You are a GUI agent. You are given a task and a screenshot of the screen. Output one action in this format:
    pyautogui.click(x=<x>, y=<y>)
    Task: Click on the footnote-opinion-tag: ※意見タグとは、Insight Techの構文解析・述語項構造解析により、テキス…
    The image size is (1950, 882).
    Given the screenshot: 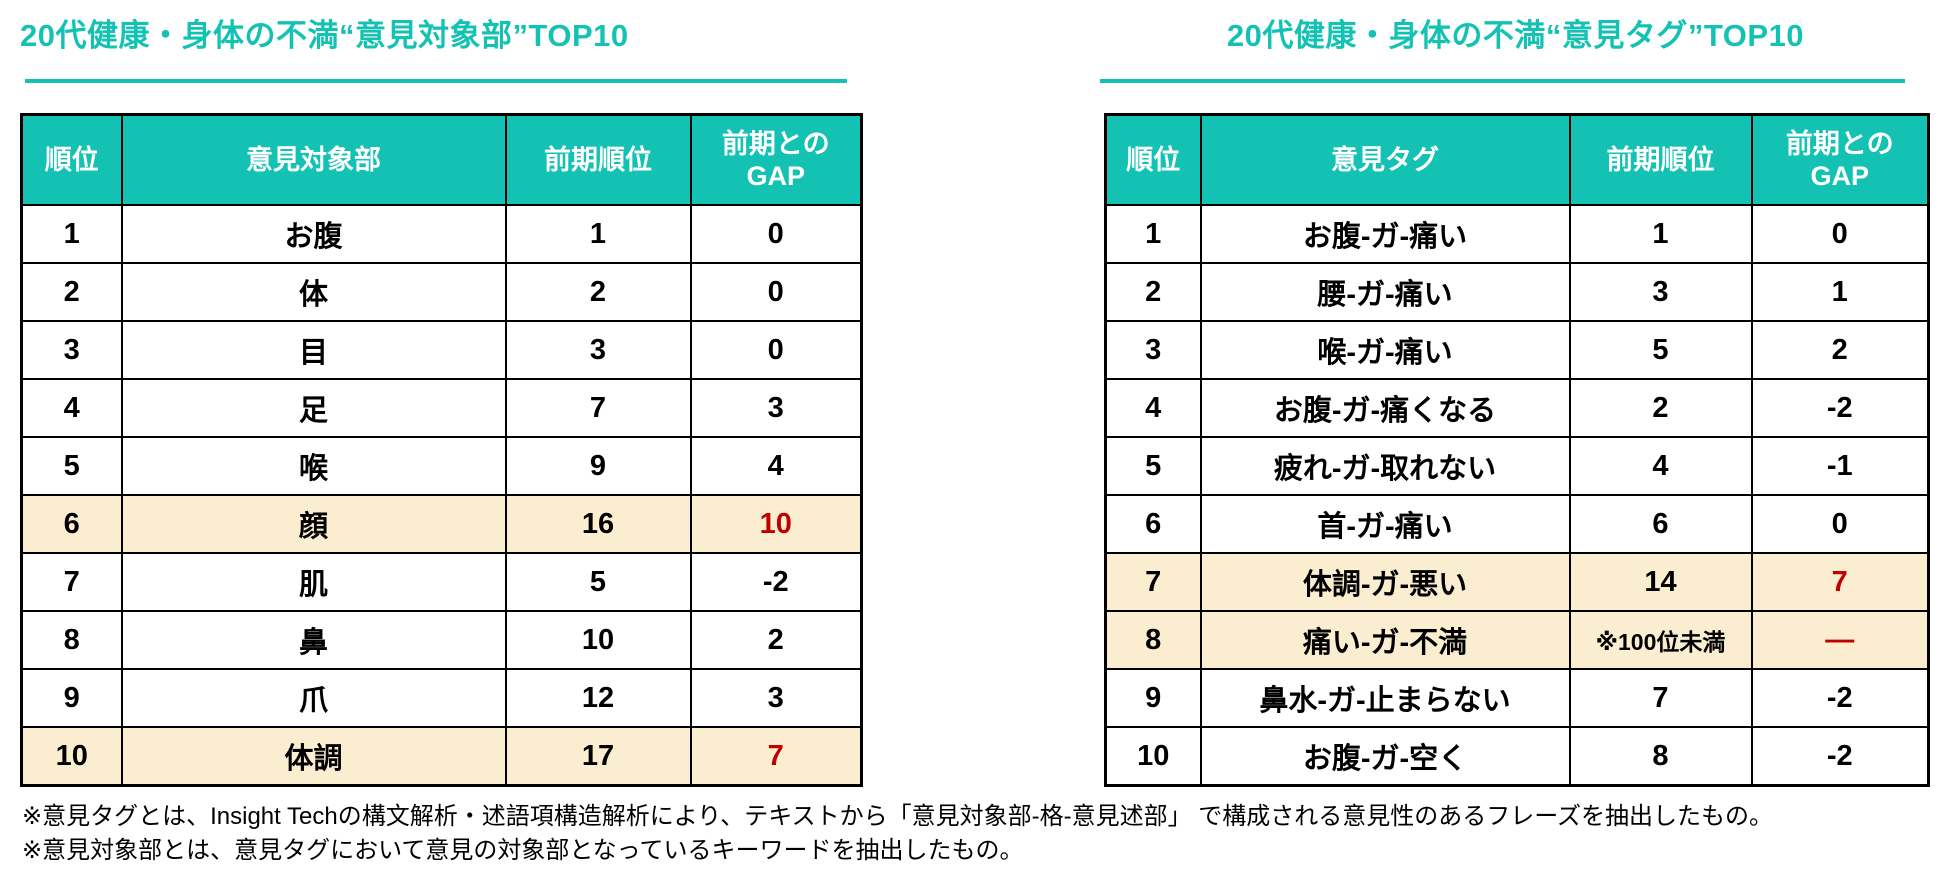 What is the action you would take?
    pyautogui.click(x=898, y=816)
    